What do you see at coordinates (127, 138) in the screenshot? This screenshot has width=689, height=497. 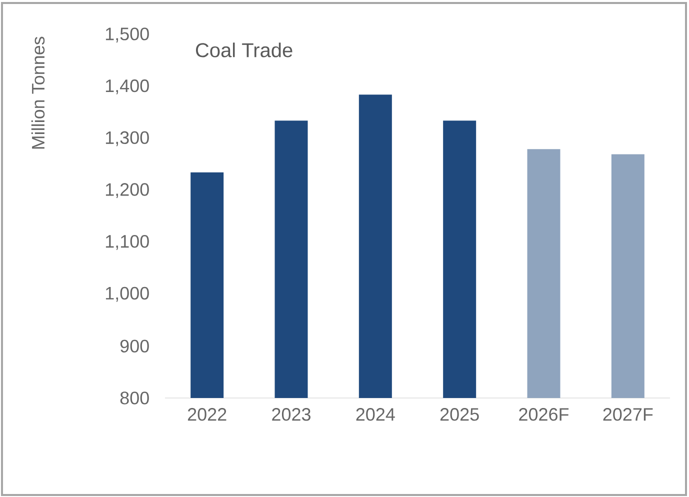 I see `y-tick-label: 1,300` at bounding box center [127, 138].